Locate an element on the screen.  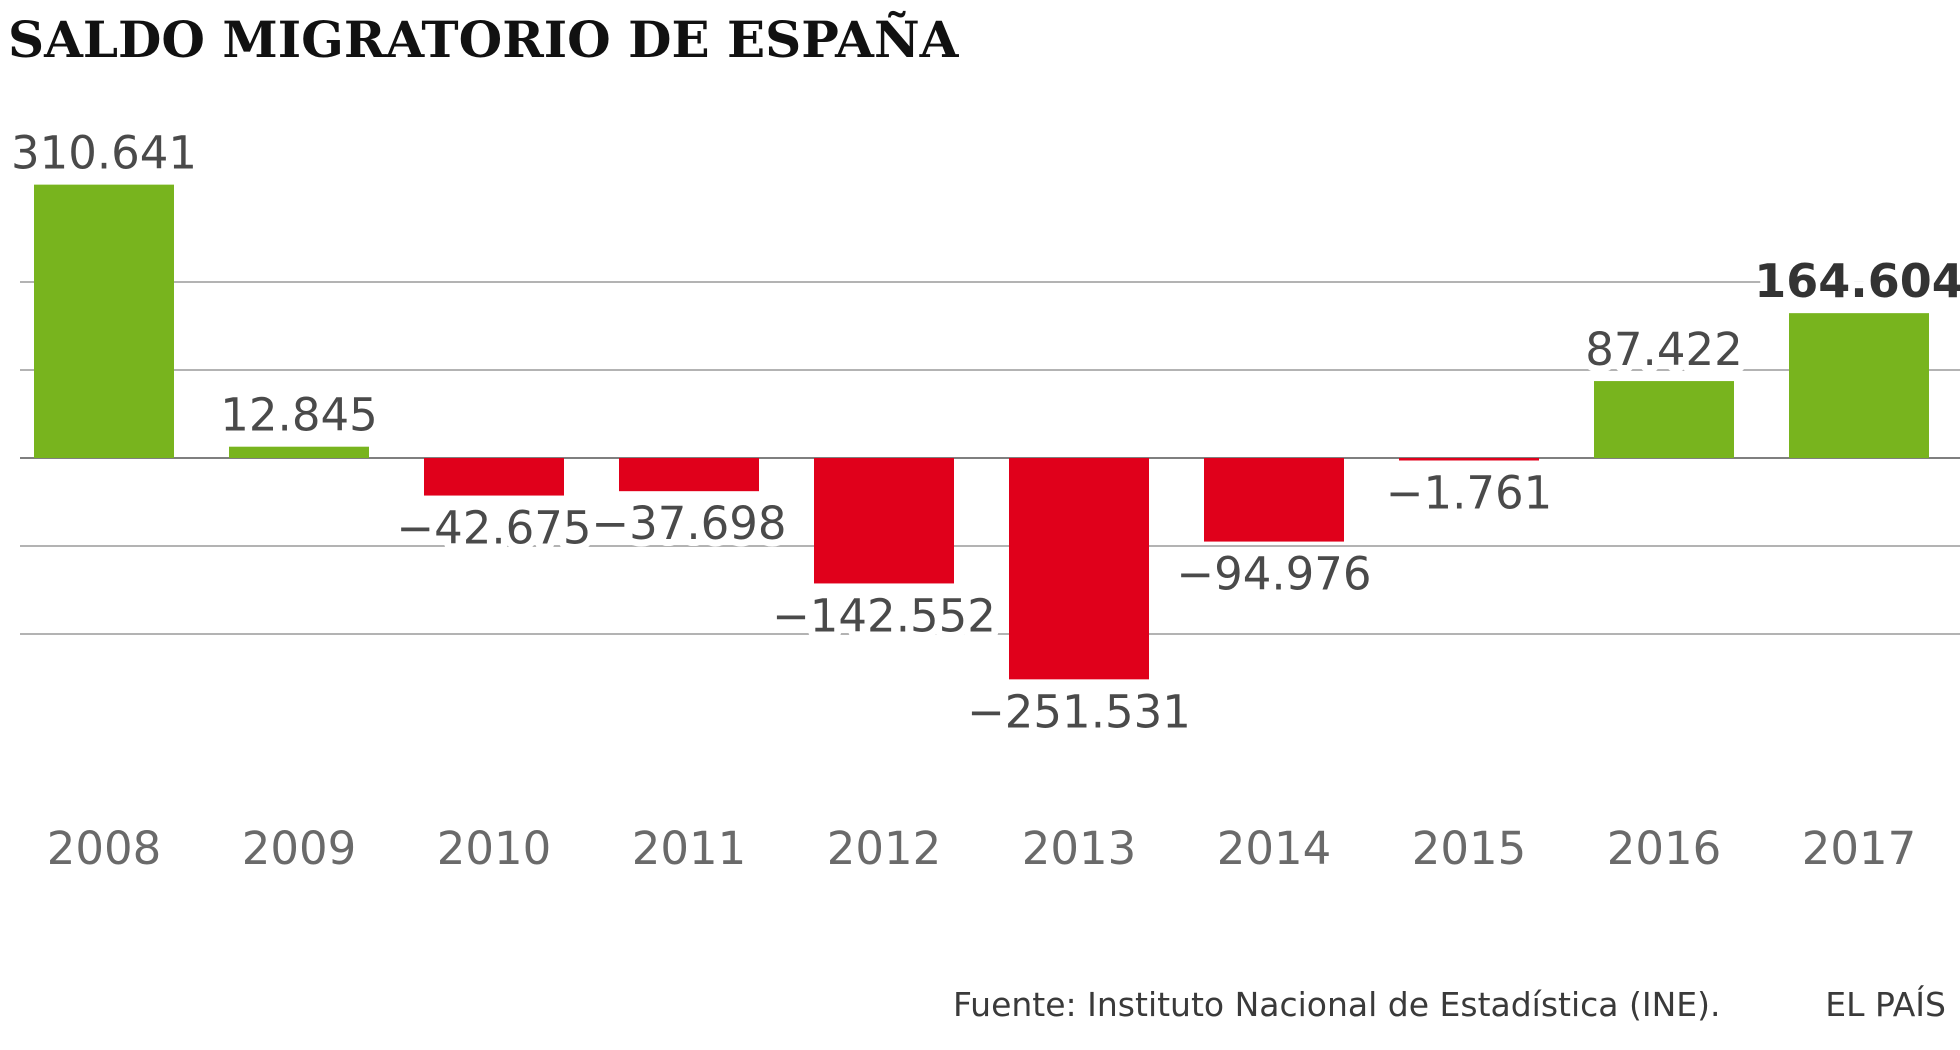
tick-label-2010: 2010 is located at coordinates (494, 848).